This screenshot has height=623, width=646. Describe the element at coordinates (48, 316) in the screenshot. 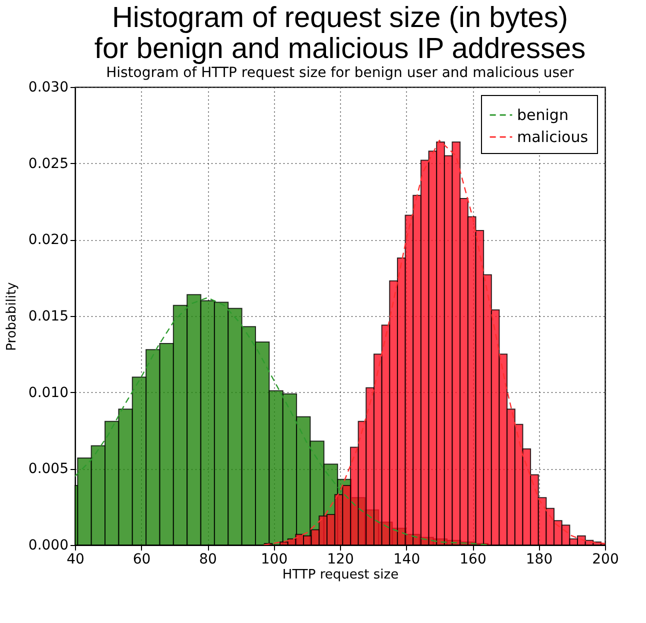

I see `y-tick-label: 0.015` at that location.